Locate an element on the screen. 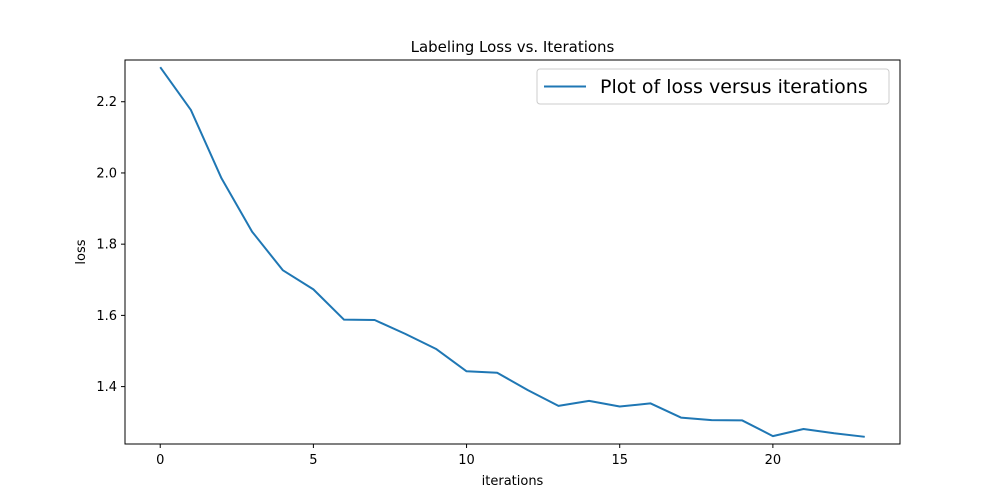 This screenshot has width=1000, height=500. x-axis-label: iterations is located at coordinates (513, 481).